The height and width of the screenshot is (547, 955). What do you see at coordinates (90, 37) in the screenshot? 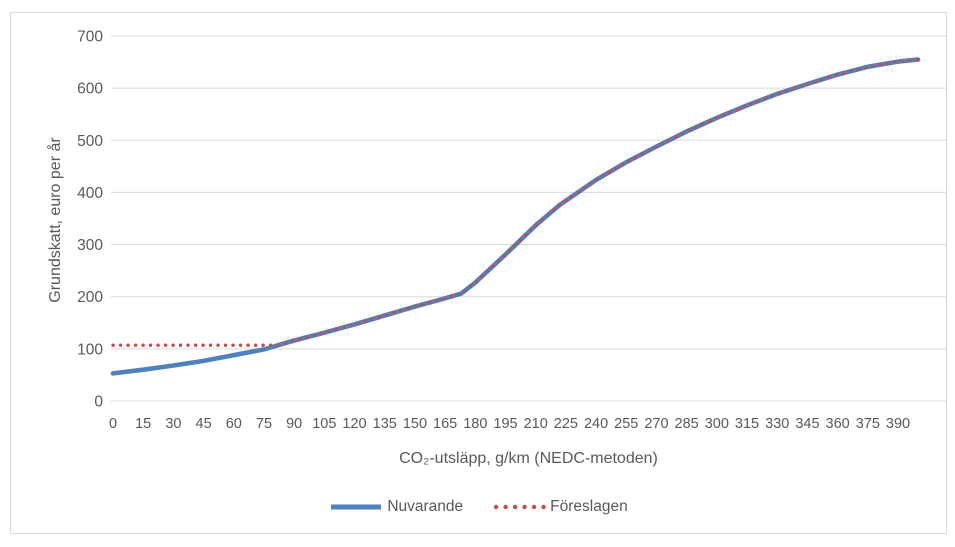
I see `y-tick-label-700: 700` at bounding box center [90, 37].